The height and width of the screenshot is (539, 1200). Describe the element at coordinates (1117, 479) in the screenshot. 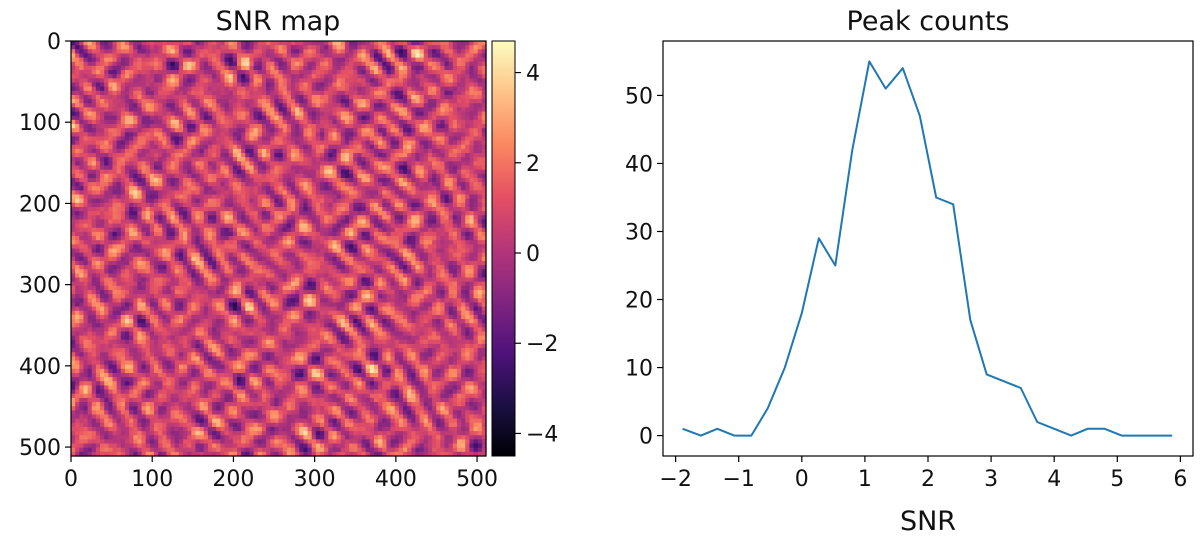

I see `peak-counts-x-tick-label: 5` at that location.